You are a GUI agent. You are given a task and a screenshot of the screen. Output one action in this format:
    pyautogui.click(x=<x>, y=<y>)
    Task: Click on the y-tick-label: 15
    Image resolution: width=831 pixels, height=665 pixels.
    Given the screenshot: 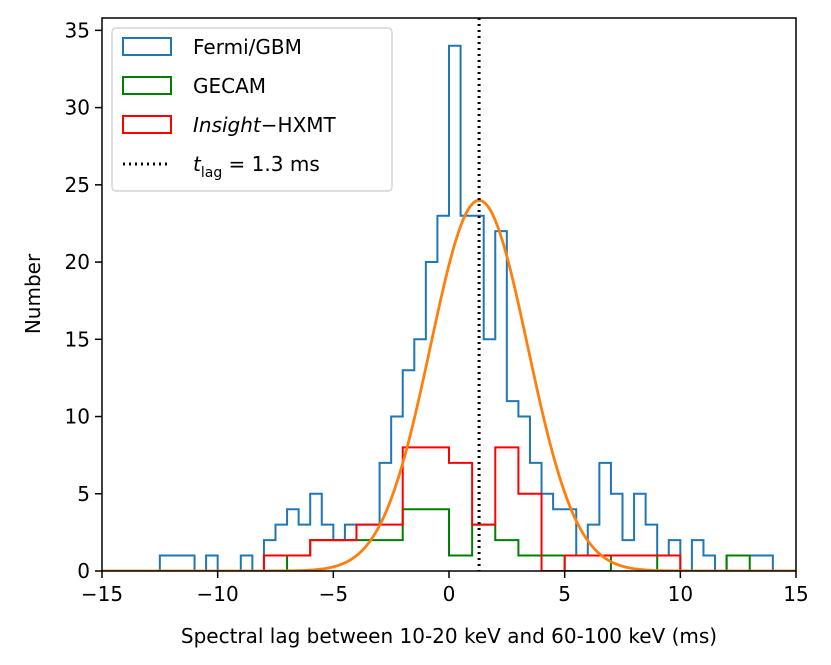 What is the action you would take?
    pyautogui.click(x=77, y=339)
    